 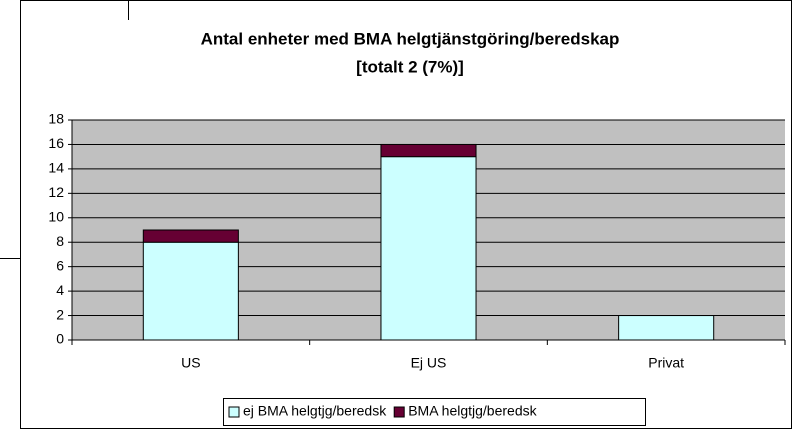 I want to click on legend-label: BMA helgtjg/beredsk, so click(x=472, y=411).